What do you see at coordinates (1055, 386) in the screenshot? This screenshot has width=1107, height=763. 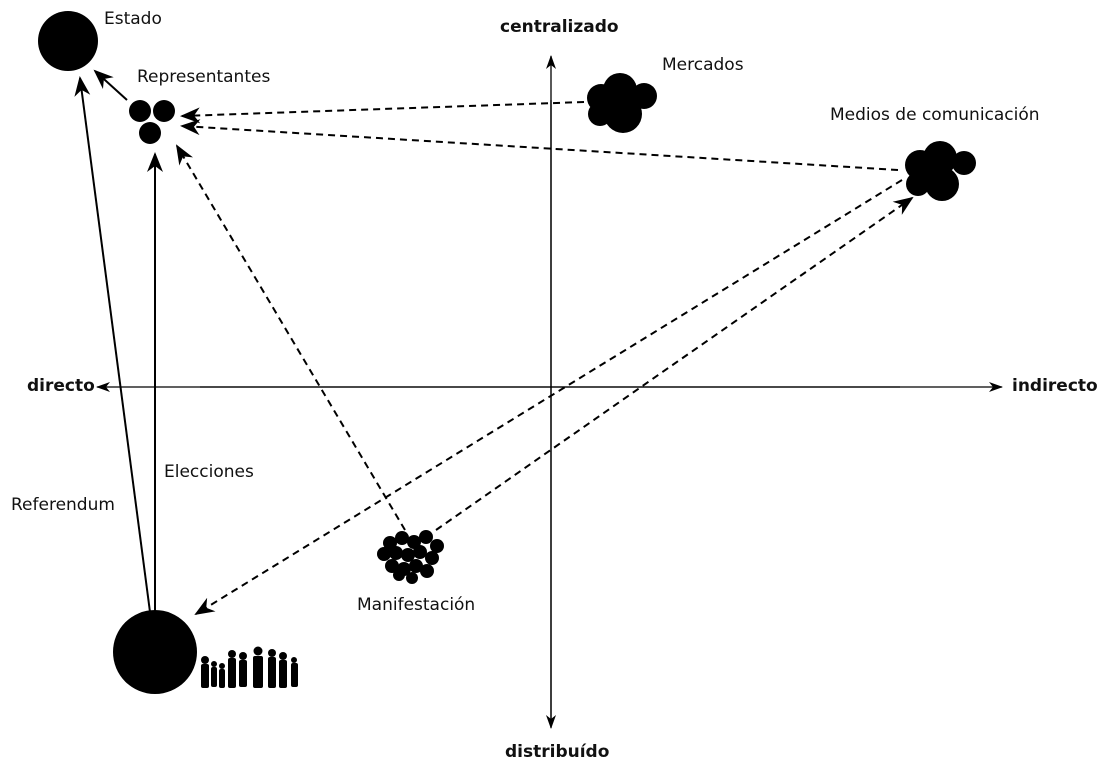 I see `axis-right-label: indirecto` at bounding box center [1055, 386].